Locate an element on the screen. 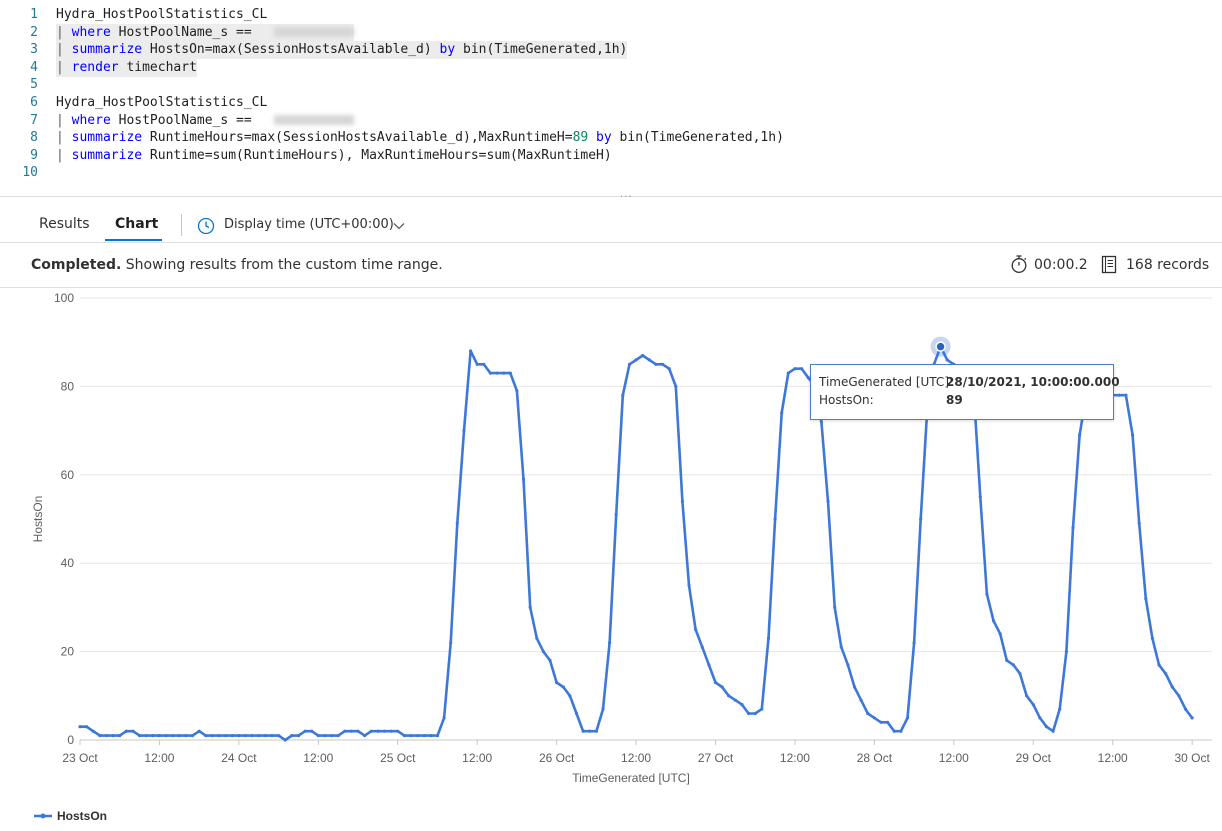  legend-label-hostson: HostsOn is located at coordinates (82, 816).